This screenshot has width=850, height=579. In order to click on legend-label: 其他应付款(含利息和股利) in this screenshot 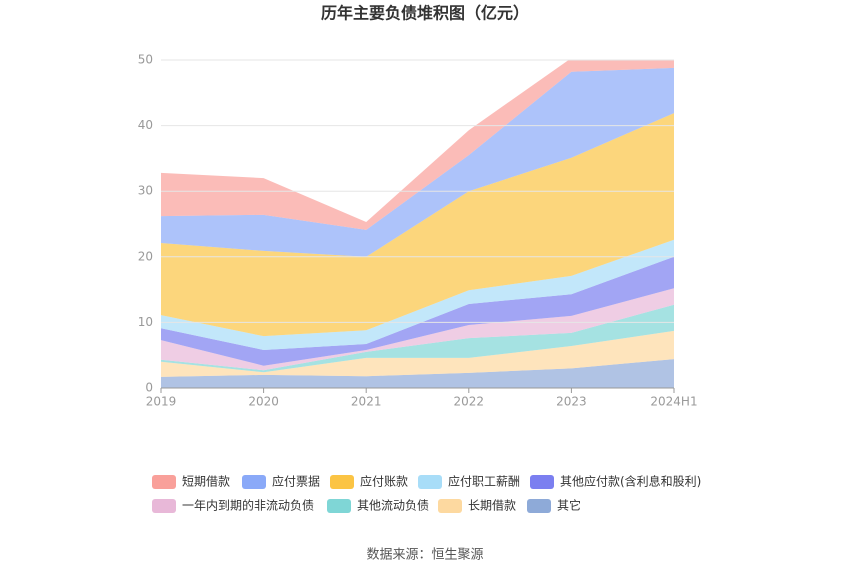, I will do `click(630, 481)`.